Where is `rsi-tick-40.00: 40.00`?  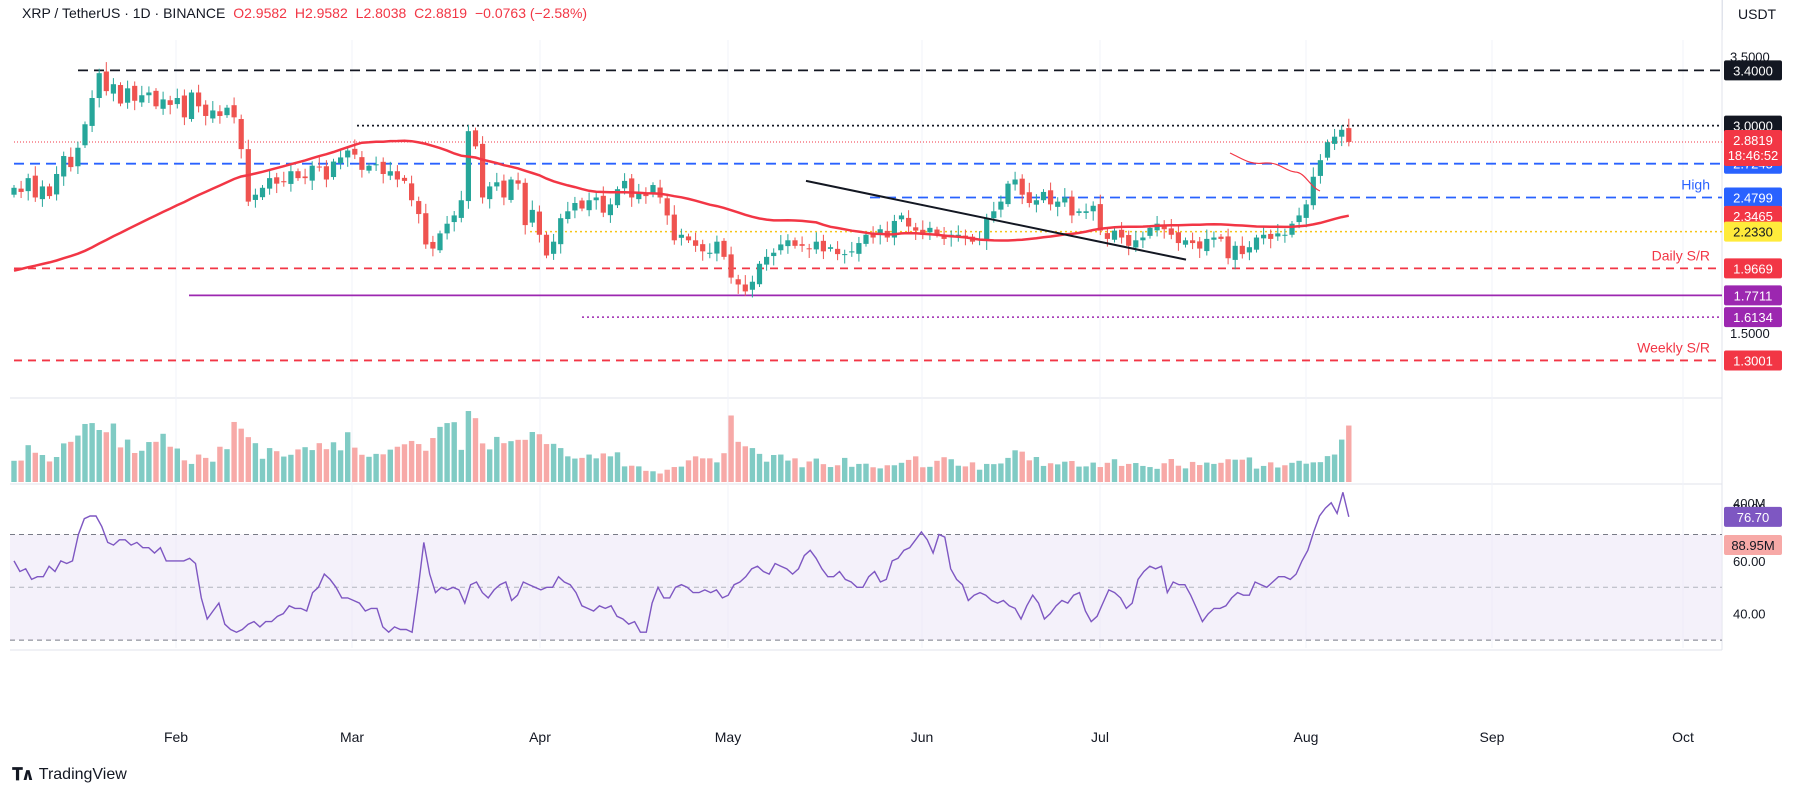
rsi-tick-40.00: 40.00 is located at coordinates (1749, 614).